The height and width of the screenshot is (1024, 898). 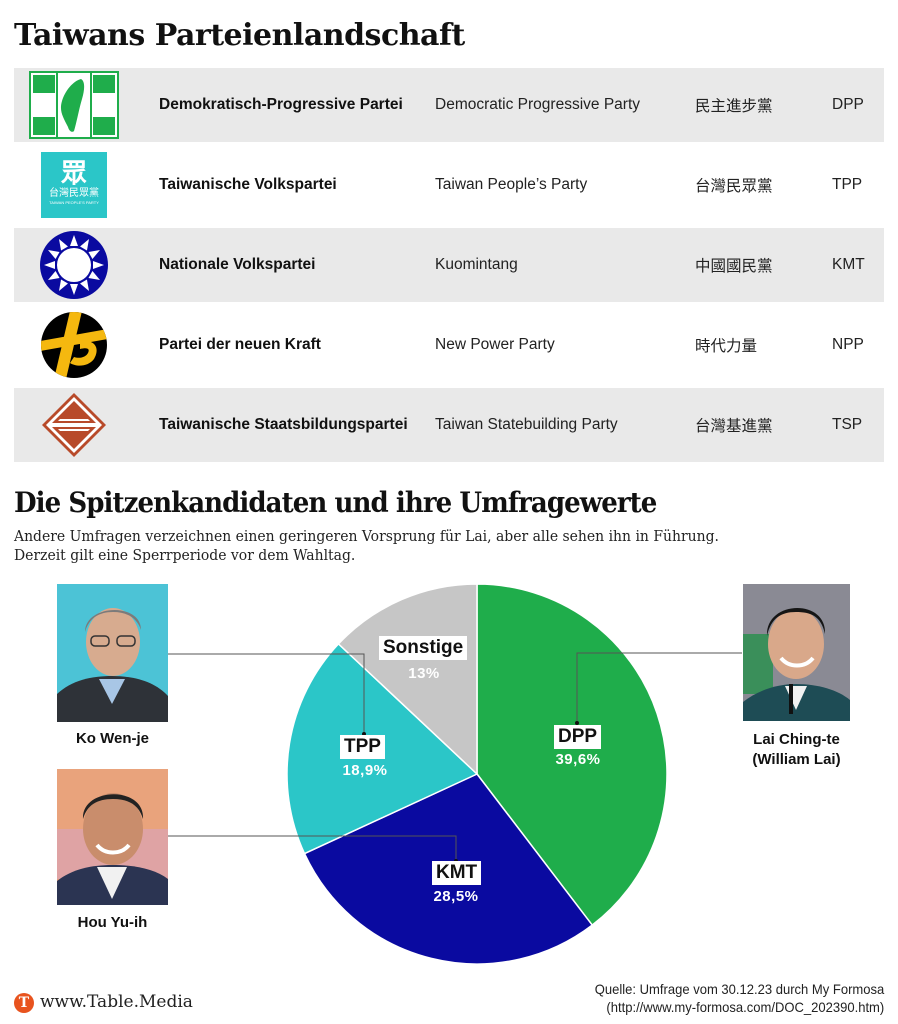 What do you see at coordinates (457, 873) in the screenshot?
I see `slice-label-kmt: KMT` at bounding box center [457, 873].